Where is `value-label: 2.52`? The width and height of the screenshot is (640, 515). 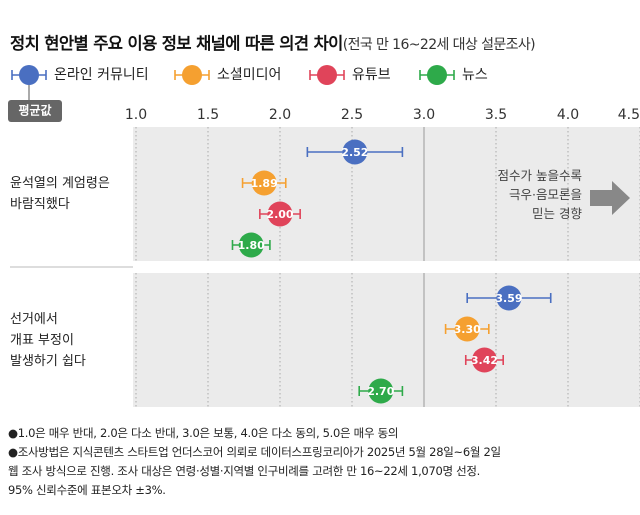 value-label: 2.52 is located at coordinates (354, 152).